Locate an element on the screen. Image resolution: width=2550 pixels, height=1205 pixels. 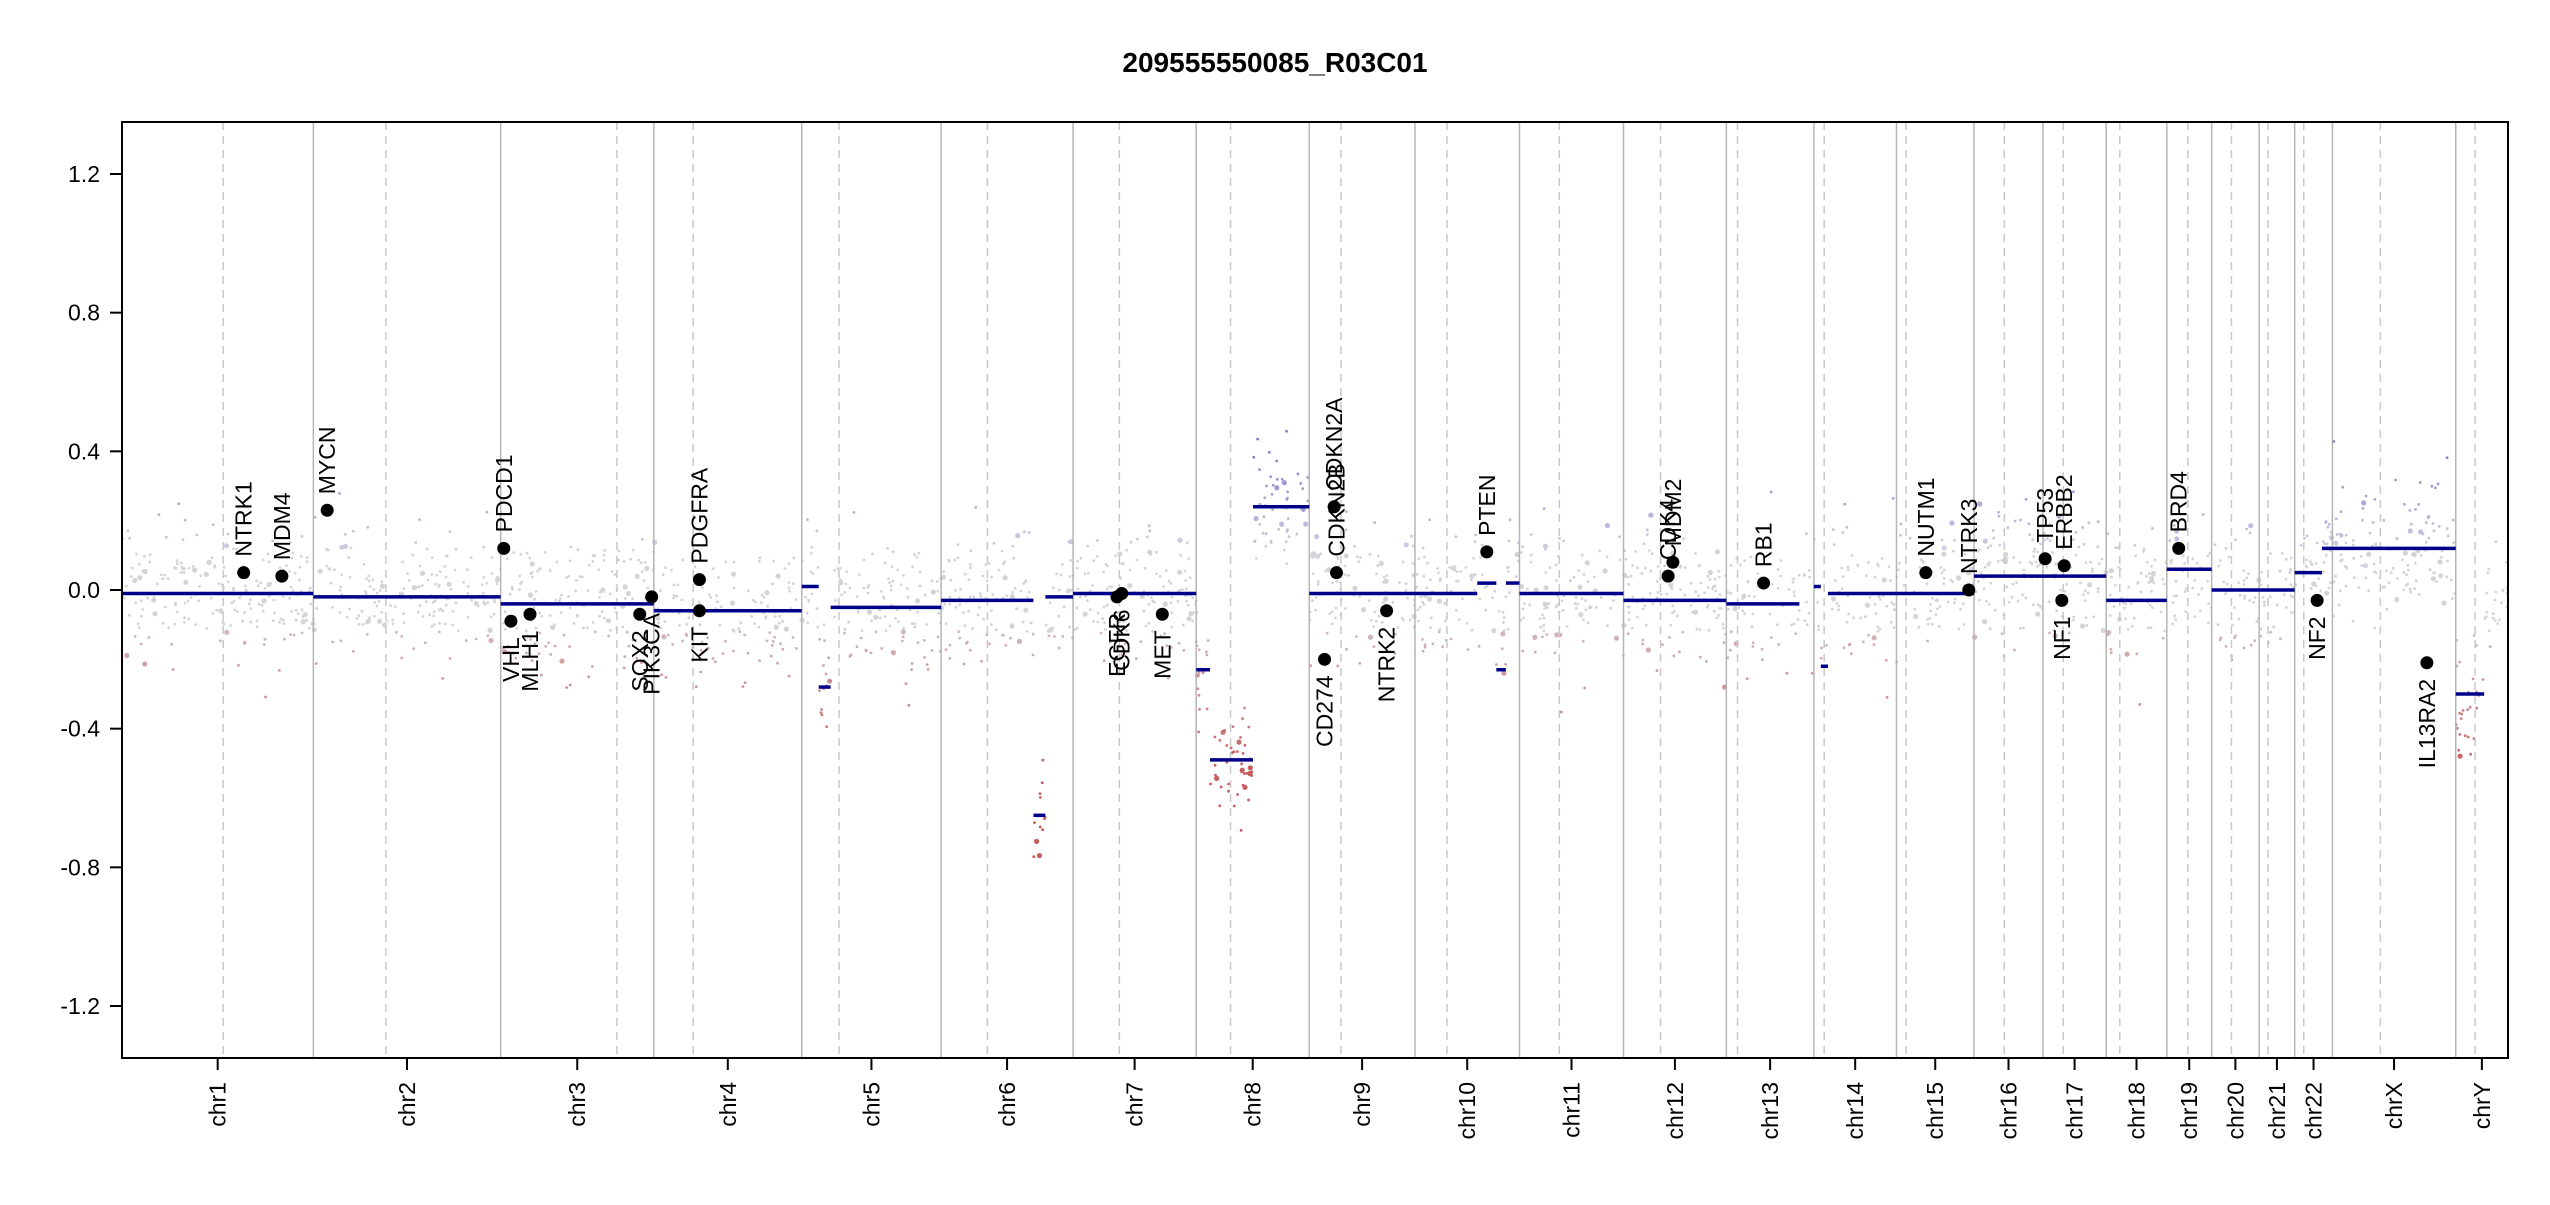
gene-marker-mlh1 is located at coordinates (530, 614).